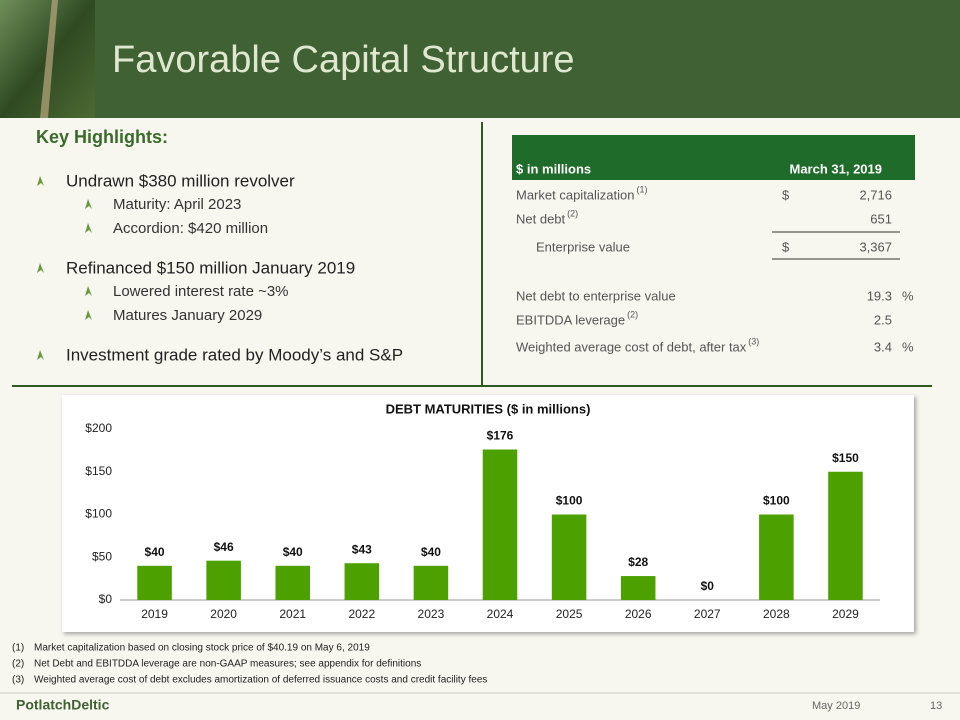 The height and width of the screenshot is (720, 960). What do you see at coordinates (224, 547) in the screenshot?
I see `value-label: $46` at bounding box center [224, 547].